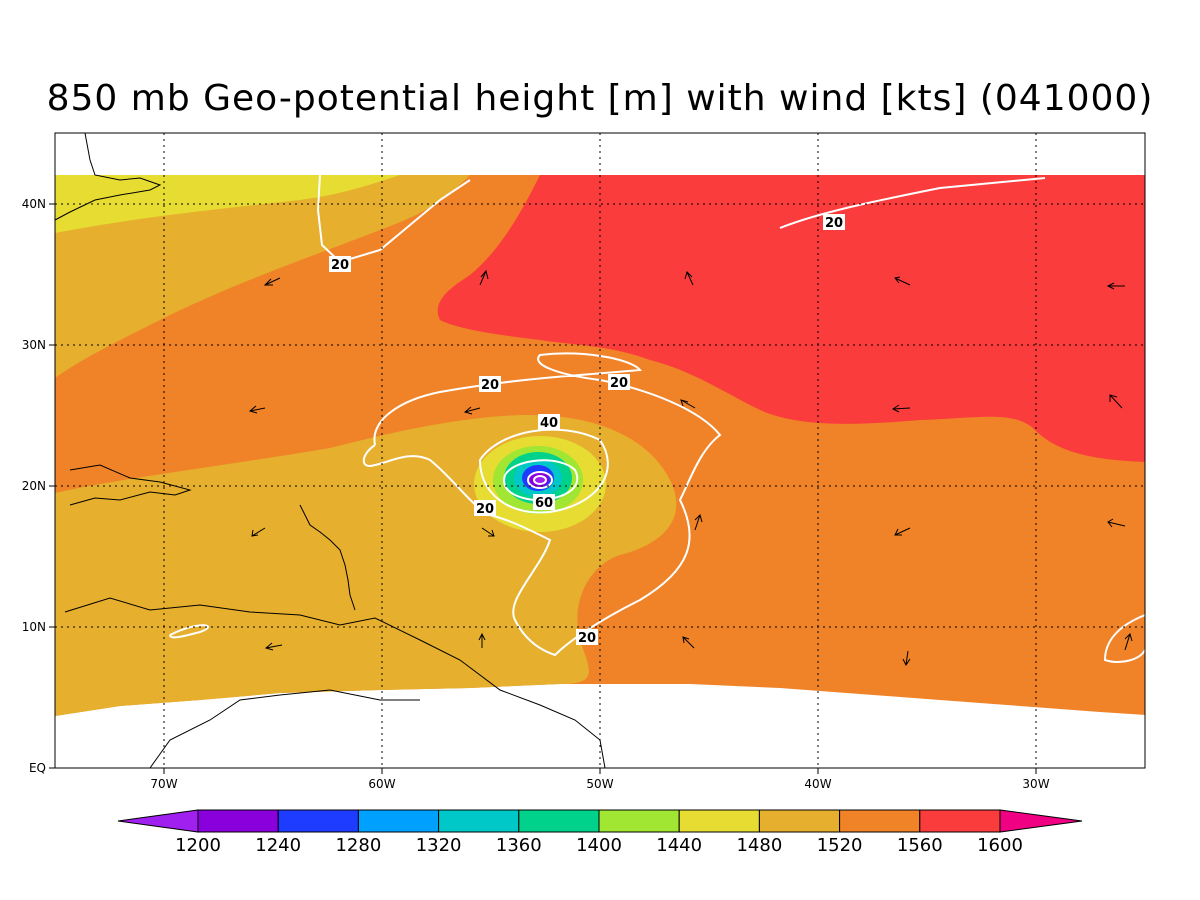 This screenshot has height=900, width=1200. What do you see at coordinates (189, 631) in the screenshot?
I see `wind-contour-20-sw` at bounding box center [189, 631].